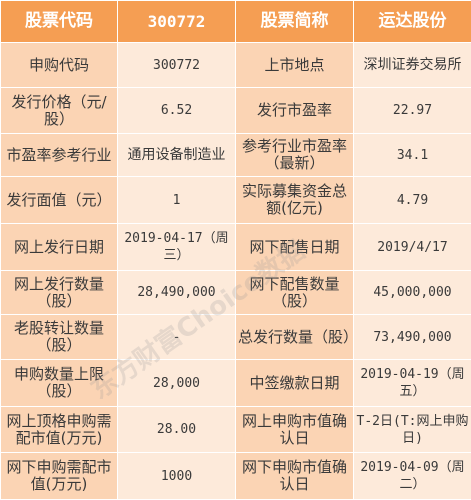 The height and width of the screenshot is (500, 471). I want to click on row-value: T-2日(T:网上申购日), so click(412, 430).